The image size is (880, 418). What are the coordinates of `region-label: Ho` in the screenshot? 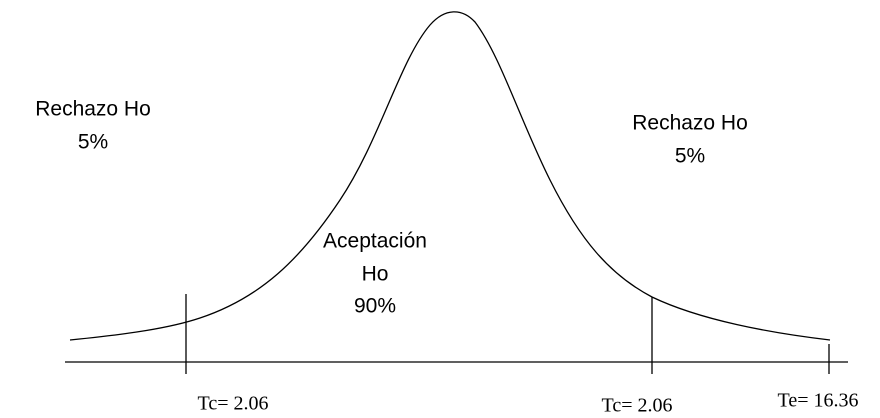 It's located at (375, 274).